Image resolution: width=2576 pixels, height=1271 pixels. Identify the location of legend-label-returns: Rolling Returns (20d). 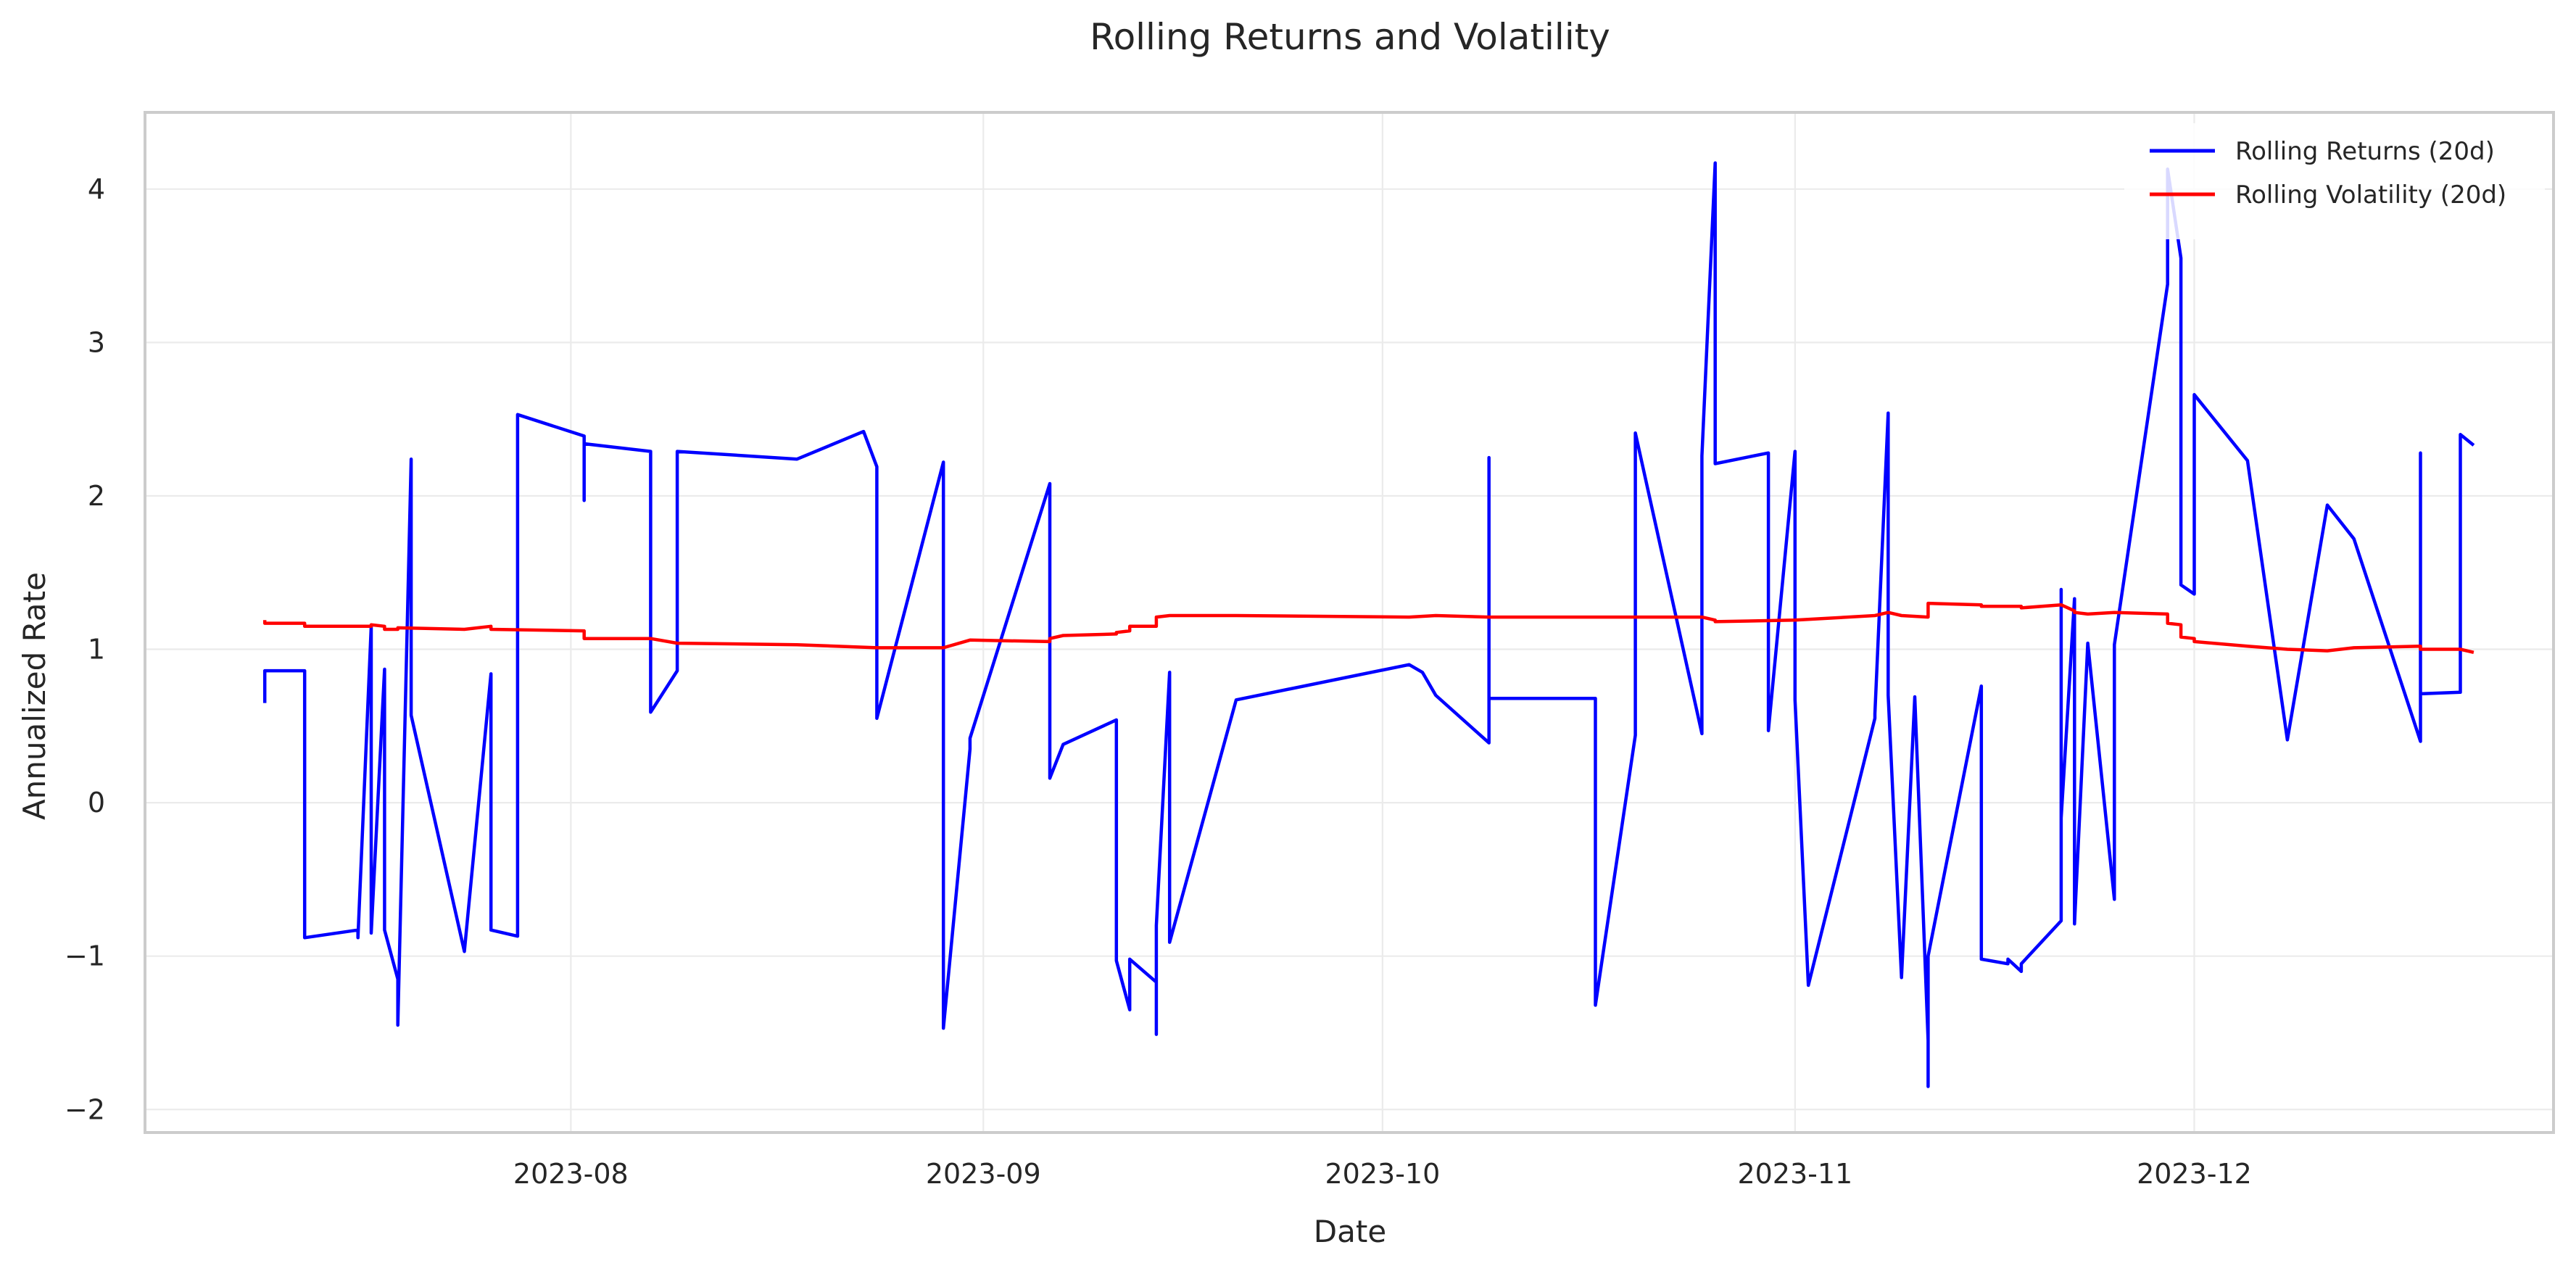
(2365, 151).